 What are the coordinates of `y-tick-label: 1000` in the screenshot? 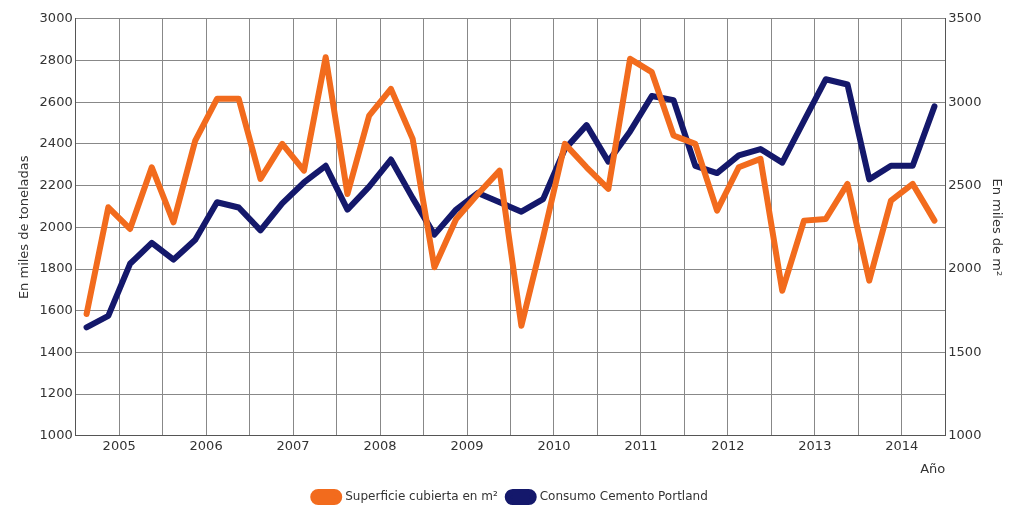 It's located at (56, 435).